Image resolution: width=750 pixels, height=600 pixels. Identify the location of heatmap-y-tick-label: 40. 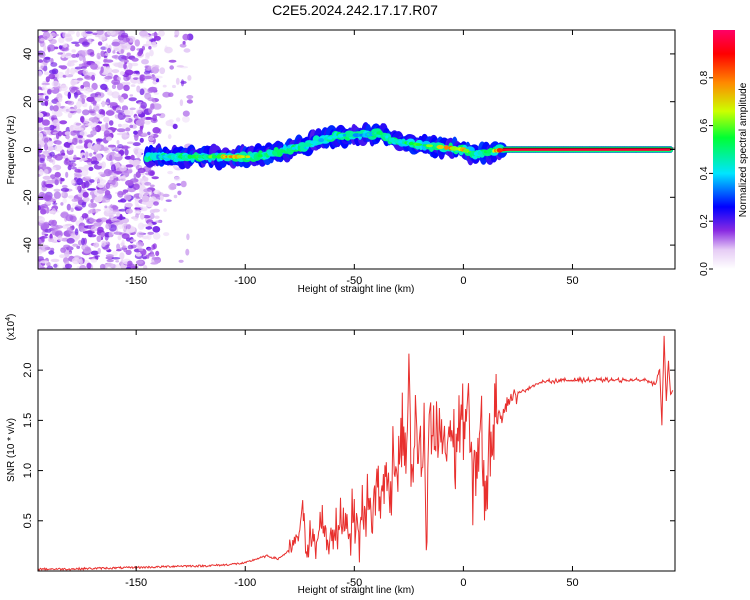
(28, 54).